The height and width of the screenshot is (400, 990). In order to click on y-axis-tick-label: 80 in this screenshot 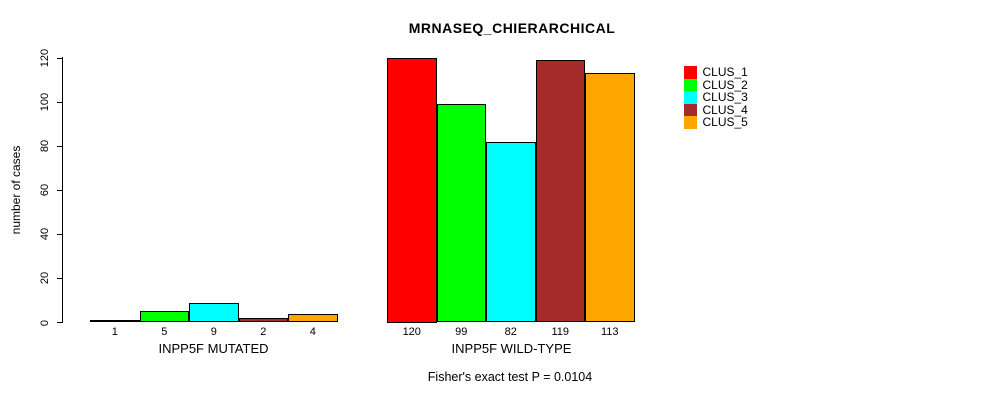, I will do `click(45, 146)`.